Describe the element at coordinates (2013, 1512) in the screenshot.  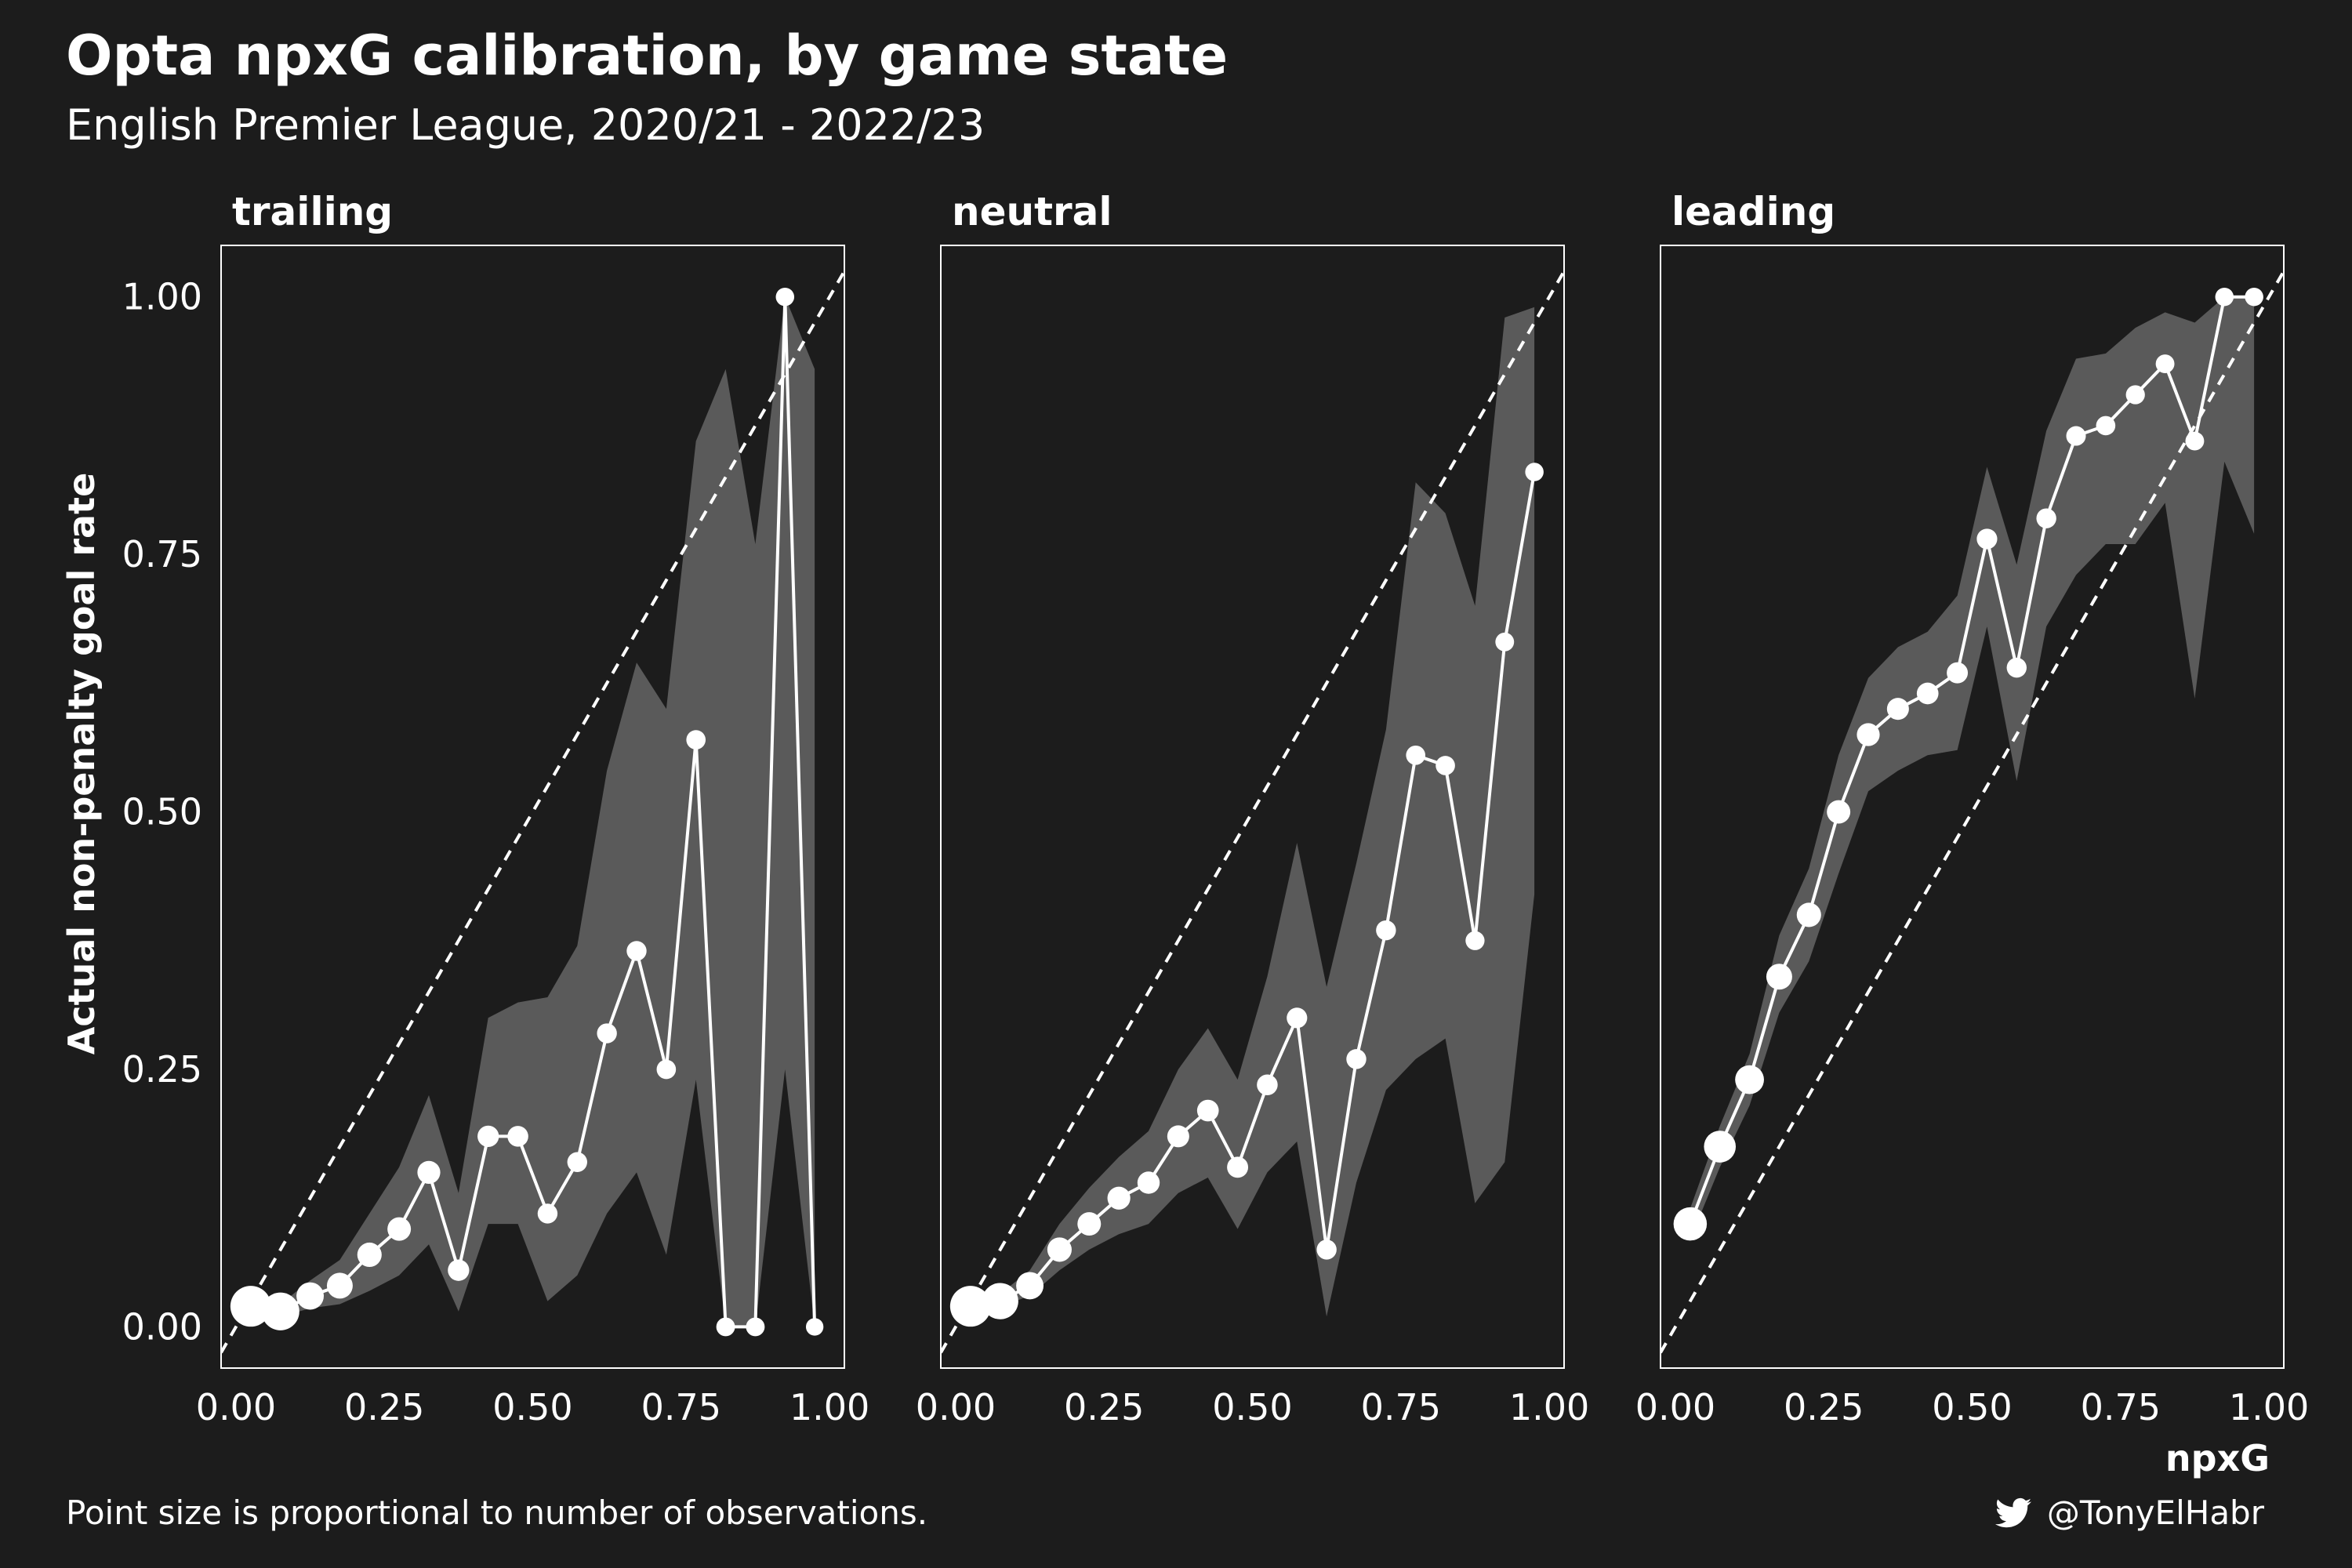
I see `twitter-bird-icon` at that location.